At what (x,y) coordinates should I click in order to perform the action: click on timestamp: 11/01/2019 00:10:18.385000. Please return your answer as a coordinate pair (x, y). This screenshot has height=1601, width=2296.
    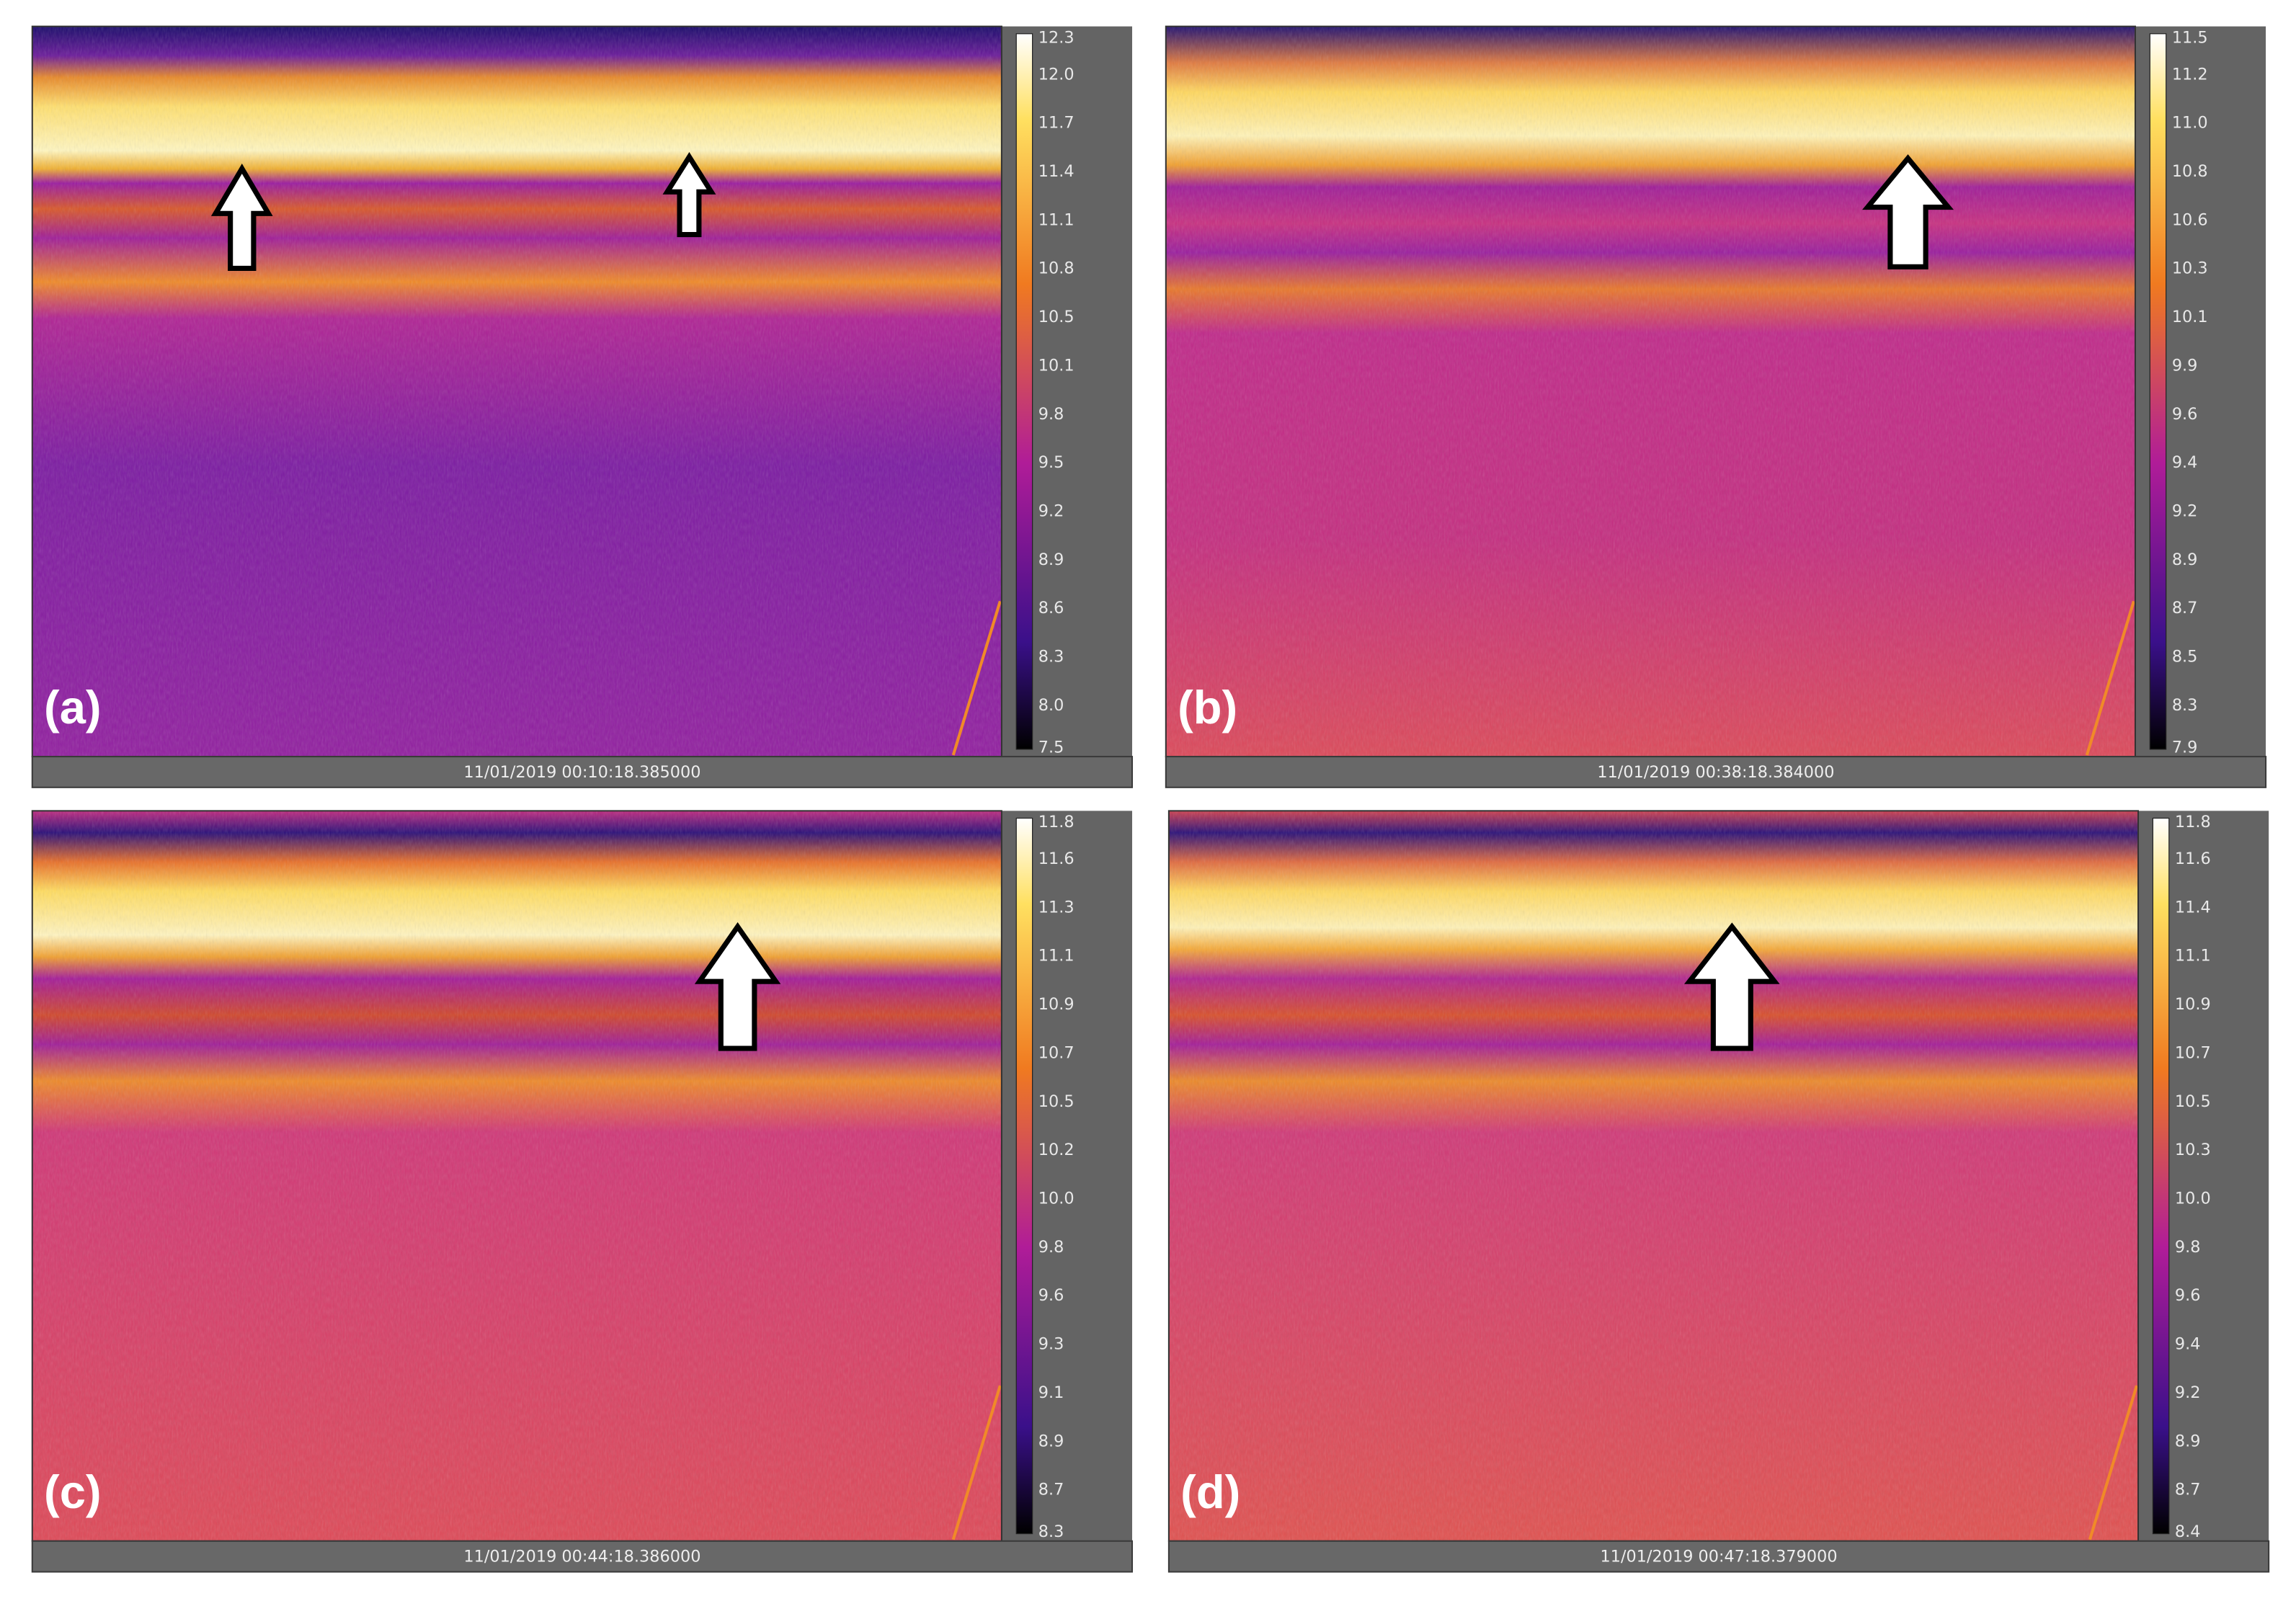
    Looking at the image, I should click on (581, 772).